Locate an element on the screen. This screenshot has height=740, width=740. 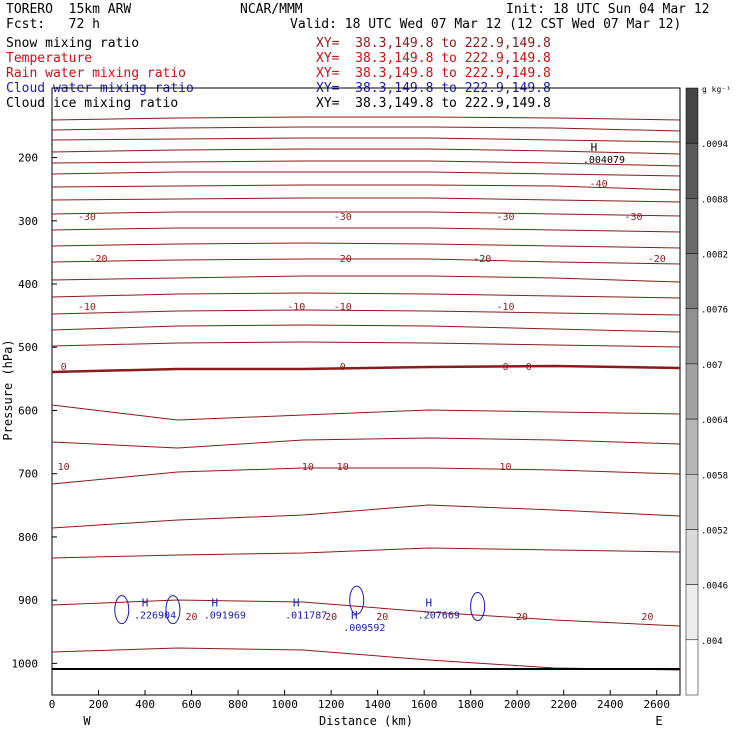
x-tick-label: 1400 is located at coordinates (377, 704).